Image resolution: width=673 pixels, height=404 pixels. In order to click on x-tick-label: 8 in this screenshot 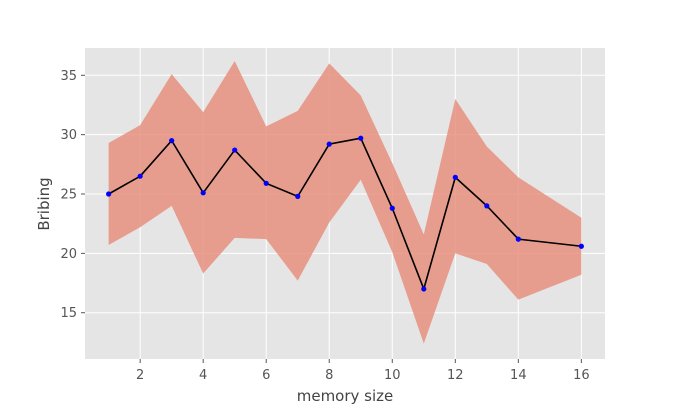, I will do `click(329, 375)`.